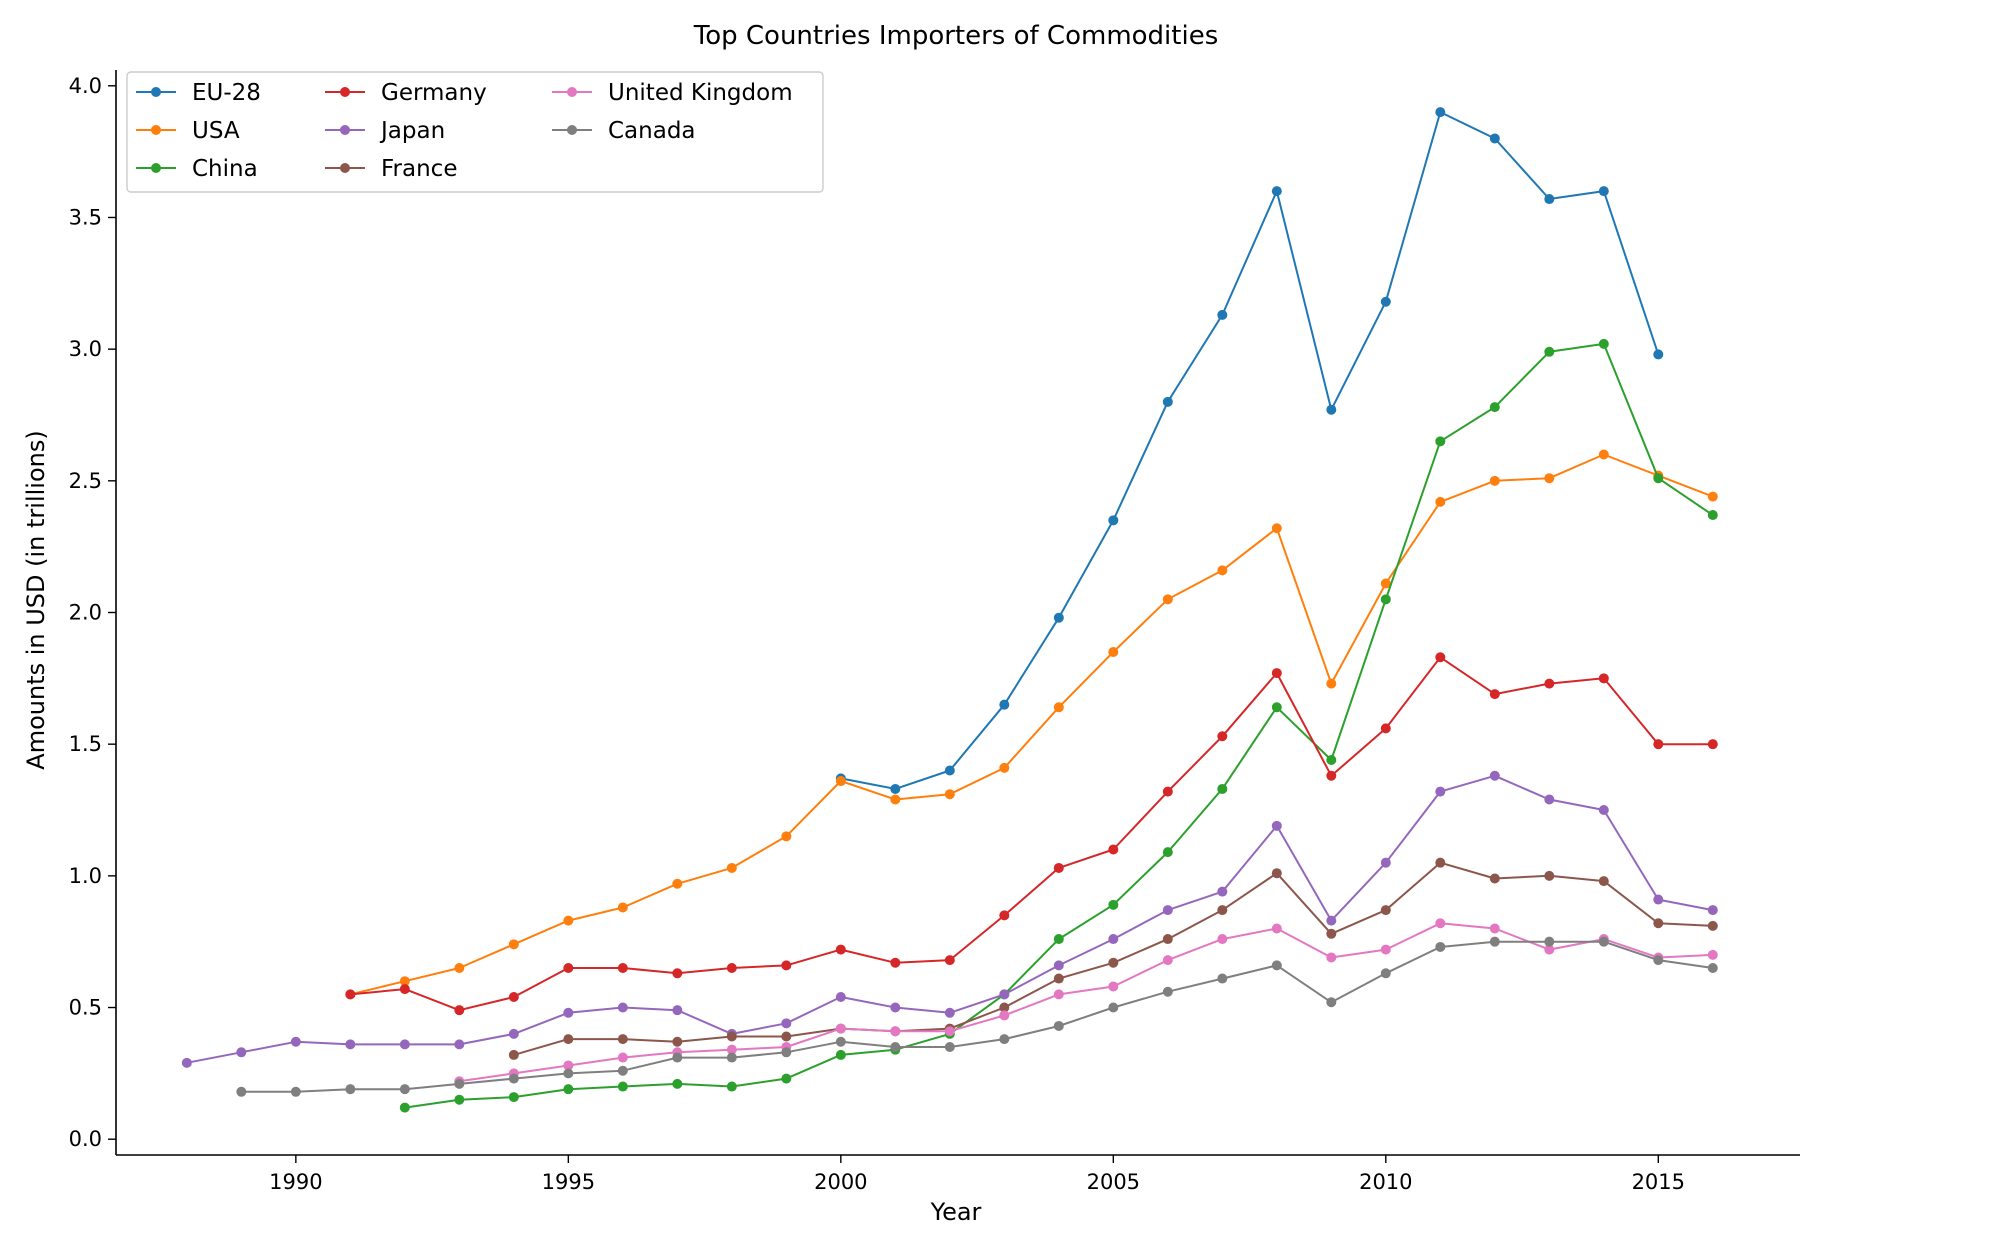 The height and width of the screenshot is (1258, 1990). What do you see at coordinates (652, 131) in the screenshot?
I see `legend-label: Canada` at bounding box center [652, 131].